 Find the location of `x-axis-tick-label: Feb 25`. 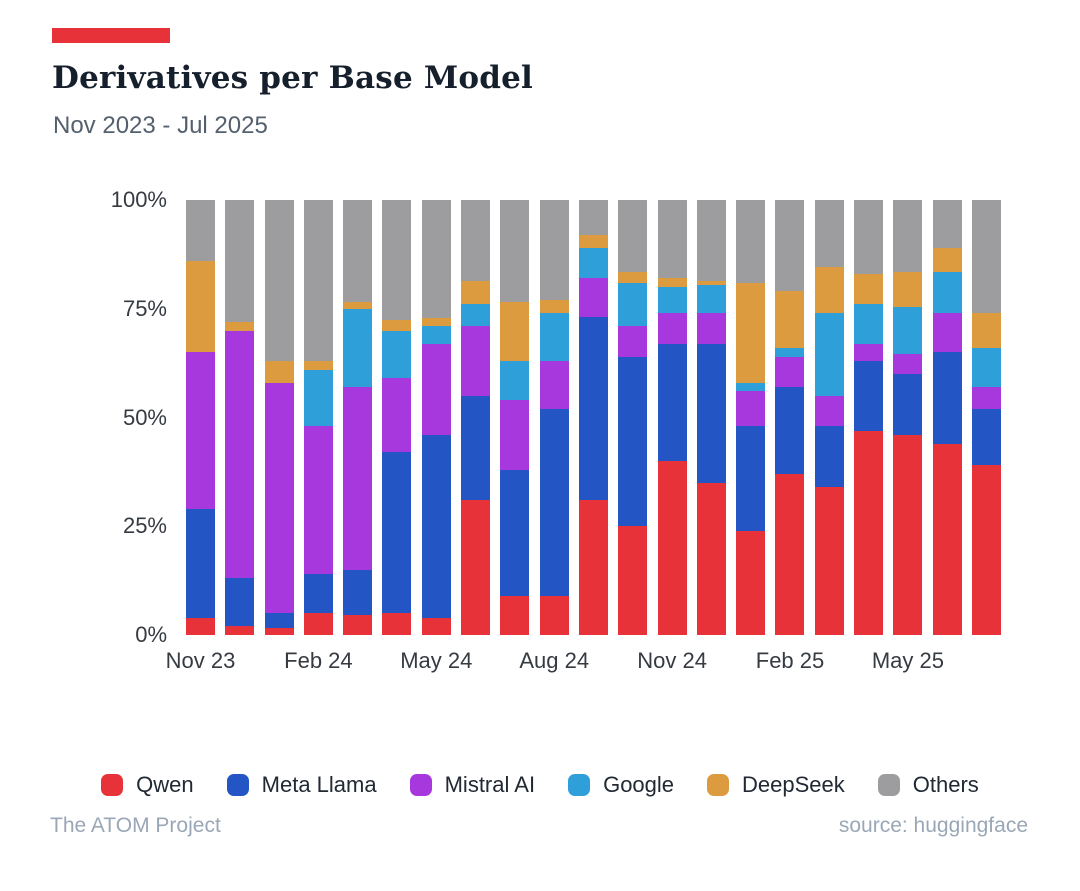

x-axis-tick-label: Feb 25 is located at coordinates (790, 660).